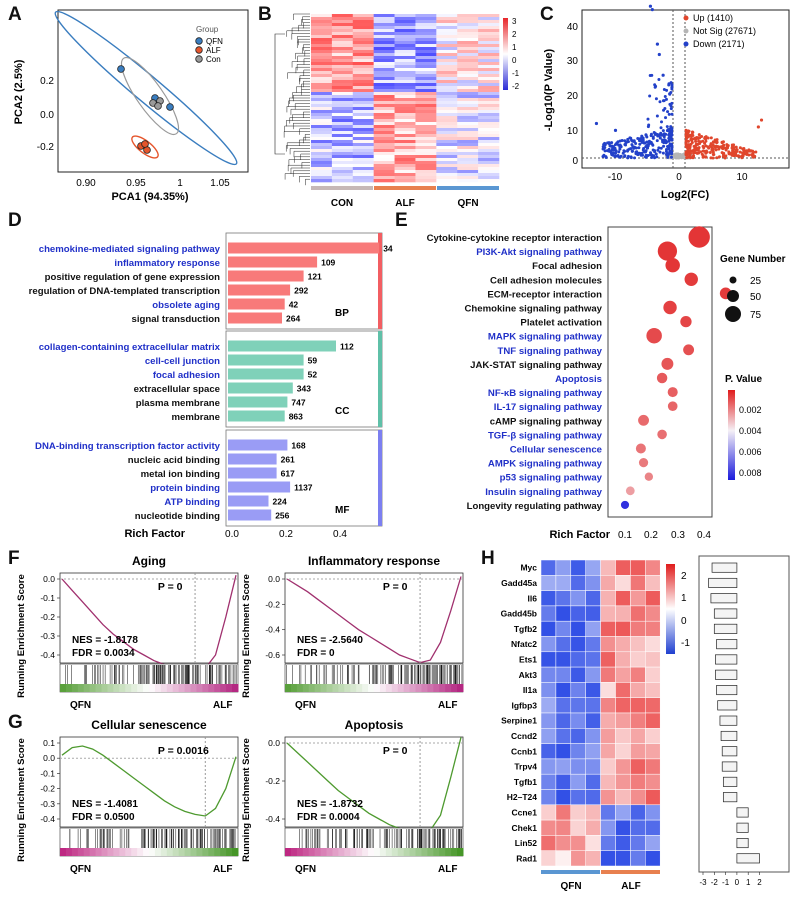  Describe the element at coordinates (547, 14) in the screenshot. I see `panel-label-c: C` at that location.